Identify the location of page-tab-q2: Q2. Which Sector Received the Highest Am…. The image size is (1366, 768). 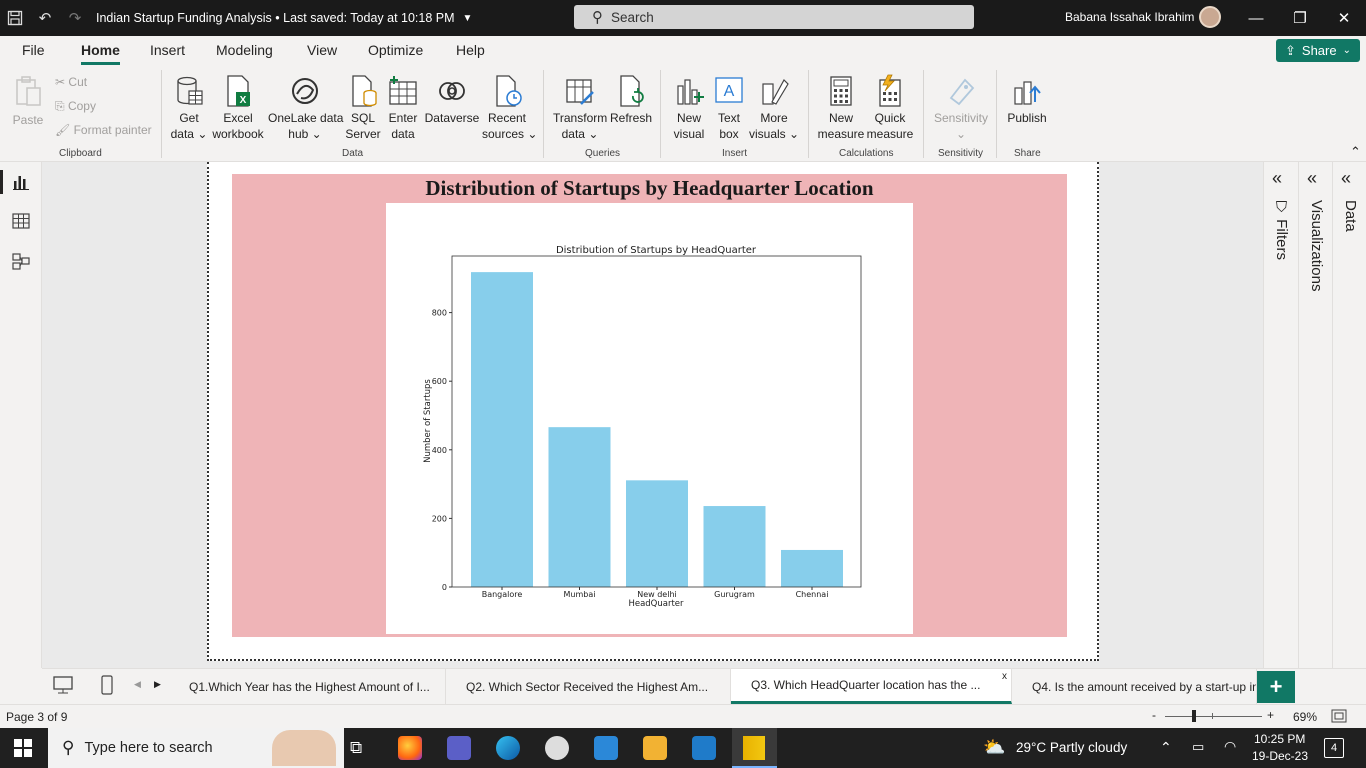
(588, 686).